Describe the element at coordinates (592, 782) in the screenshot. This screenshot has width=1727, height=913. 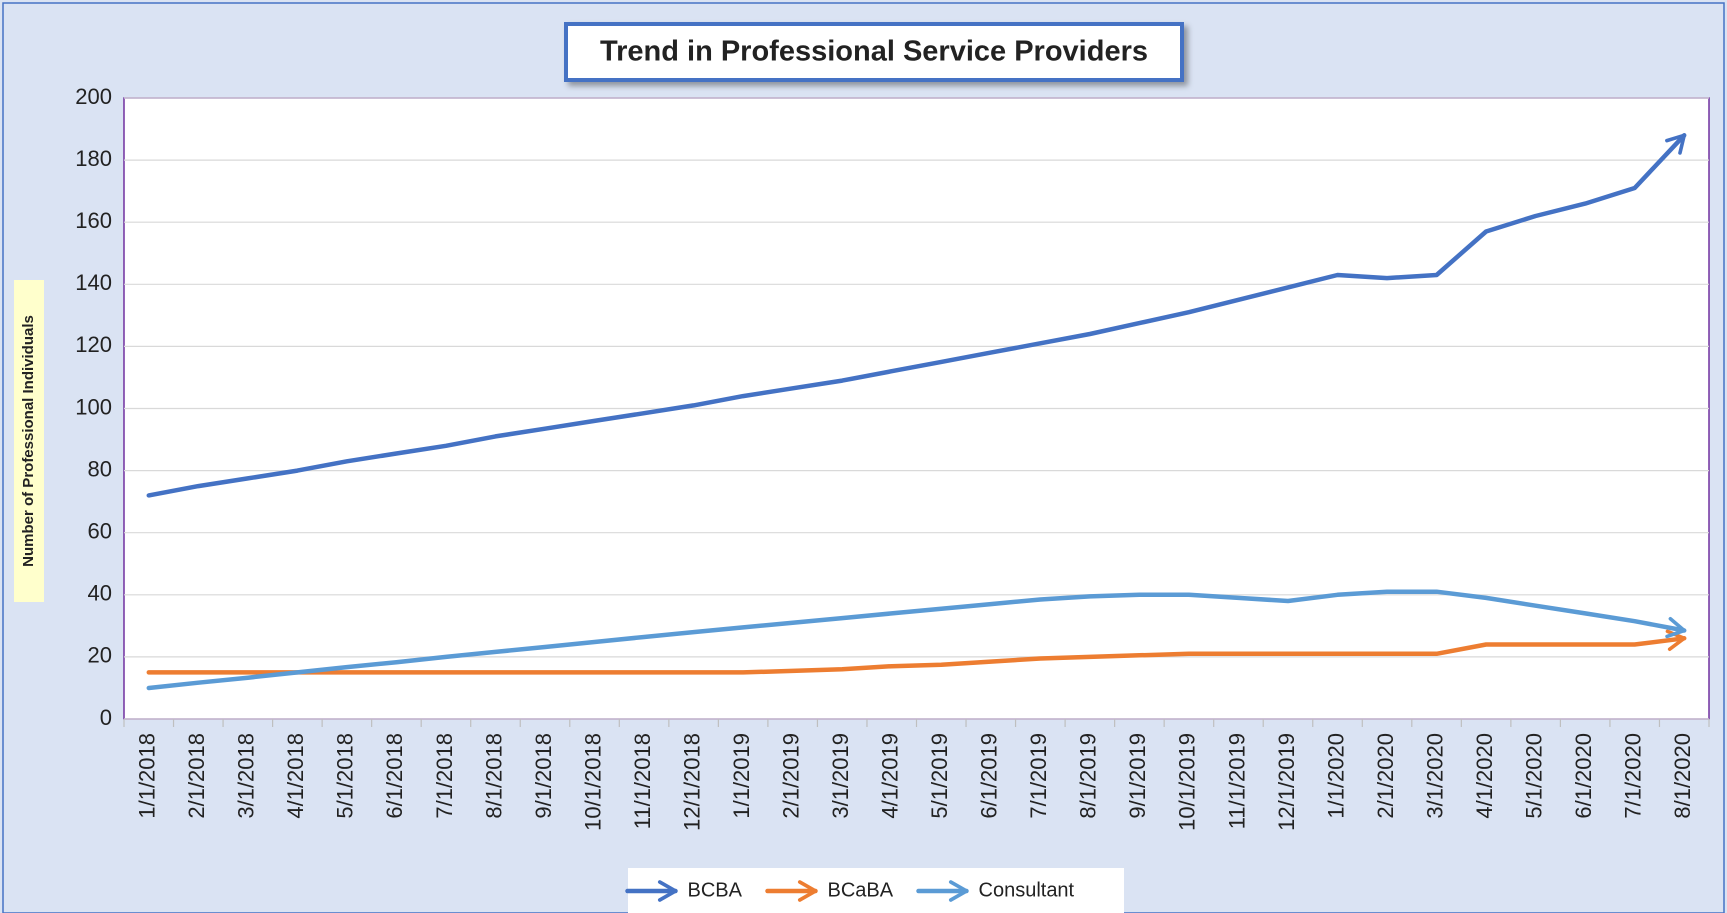
I see `x-tick-label: 10/1/2018` at that location.